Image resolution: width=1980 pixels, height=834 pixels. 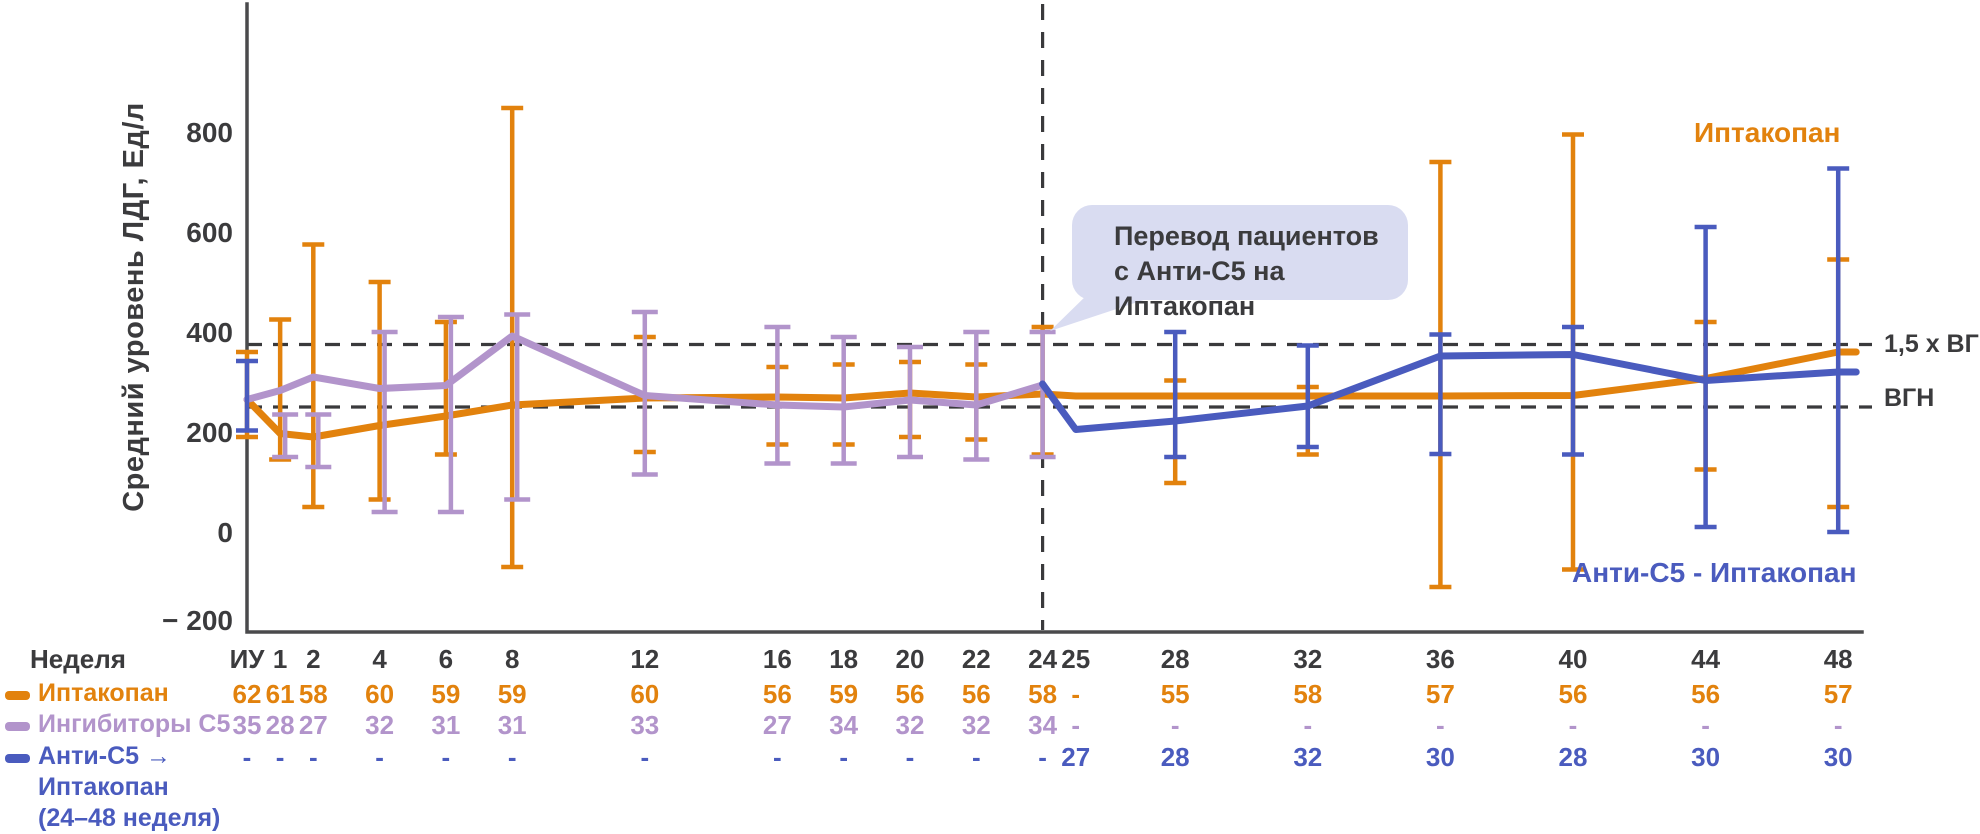 I want to click on anti-c5-iptacopan-series-label: Анти-С5 - Иптакопан, so click(x=1714, y=572).